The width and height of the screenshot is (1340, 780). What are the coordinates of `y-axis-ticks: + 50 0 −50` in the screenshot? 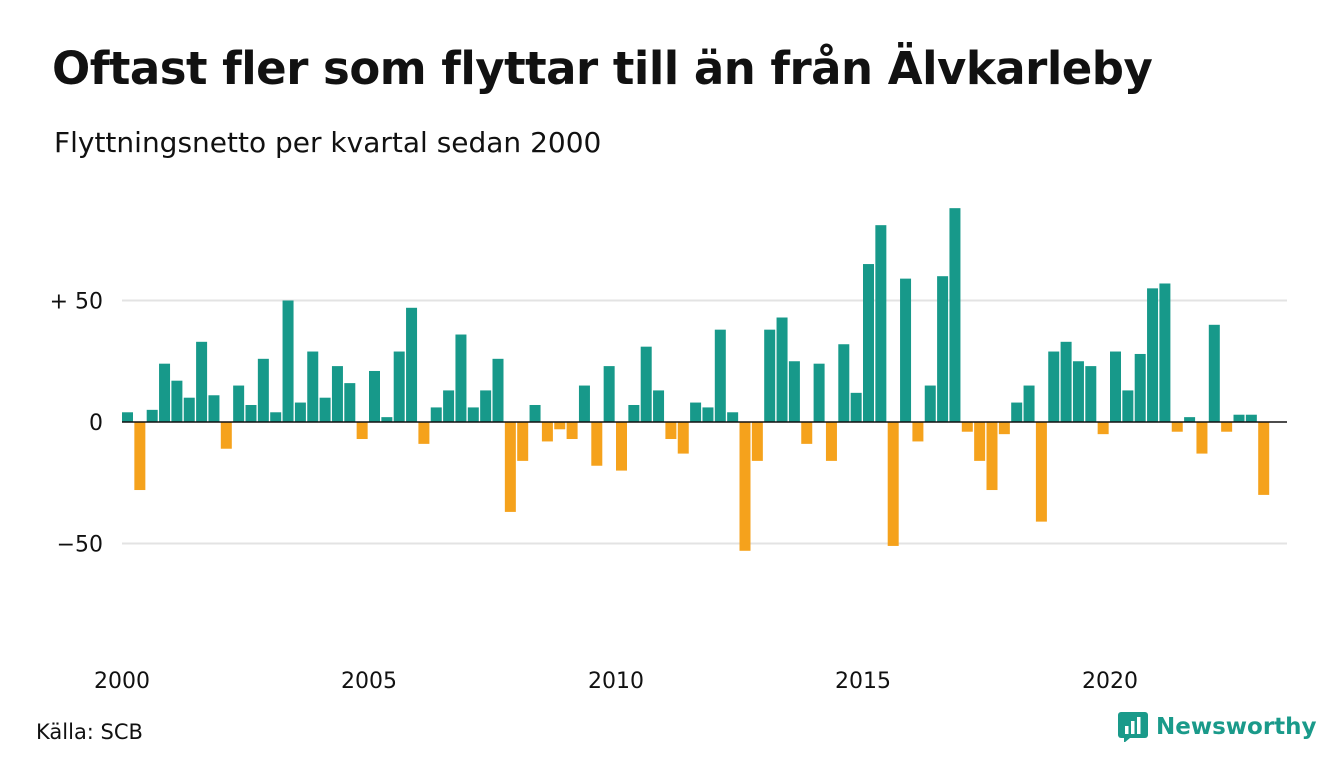 It's located at (76, 424).